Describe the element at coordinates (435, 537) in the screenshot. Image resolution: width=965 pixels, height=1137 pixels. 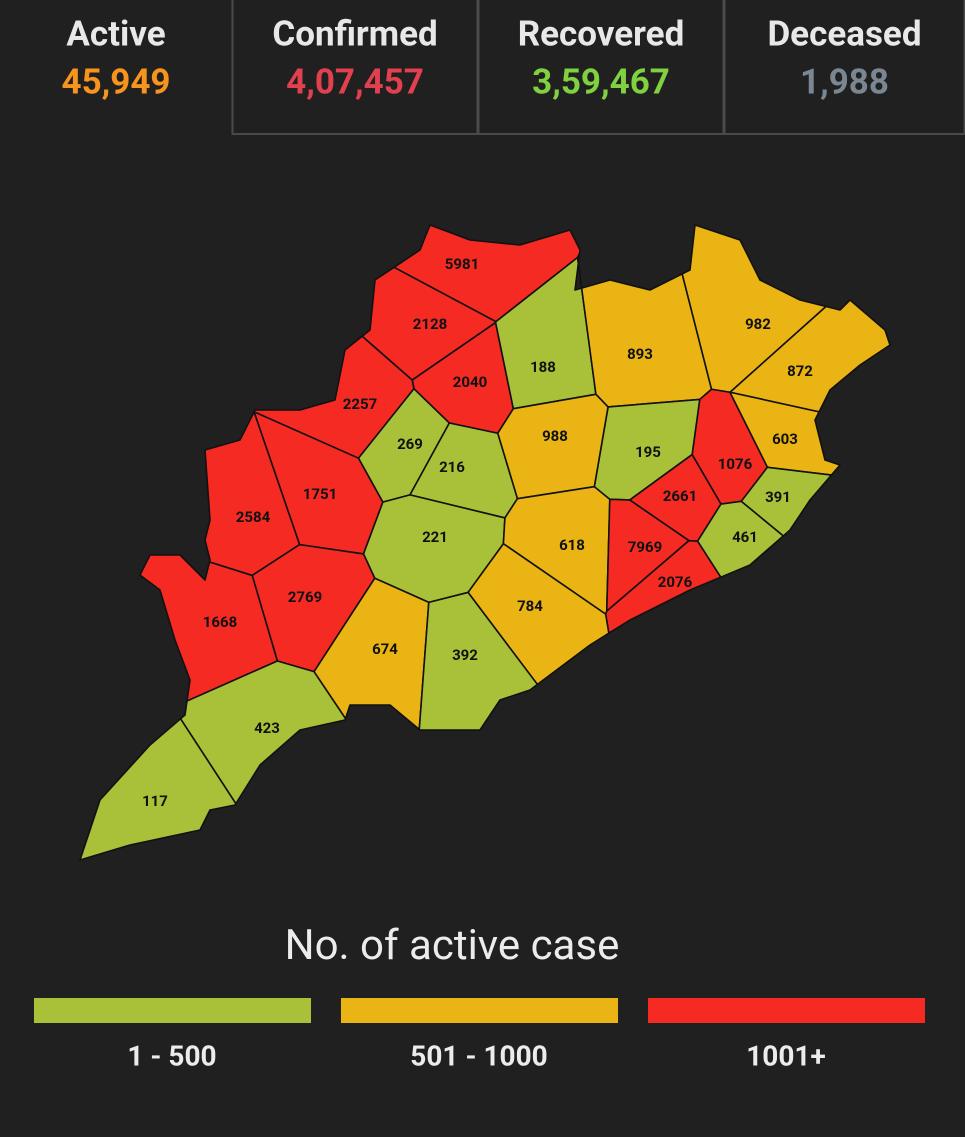
I see `district-label: 221` at that location.